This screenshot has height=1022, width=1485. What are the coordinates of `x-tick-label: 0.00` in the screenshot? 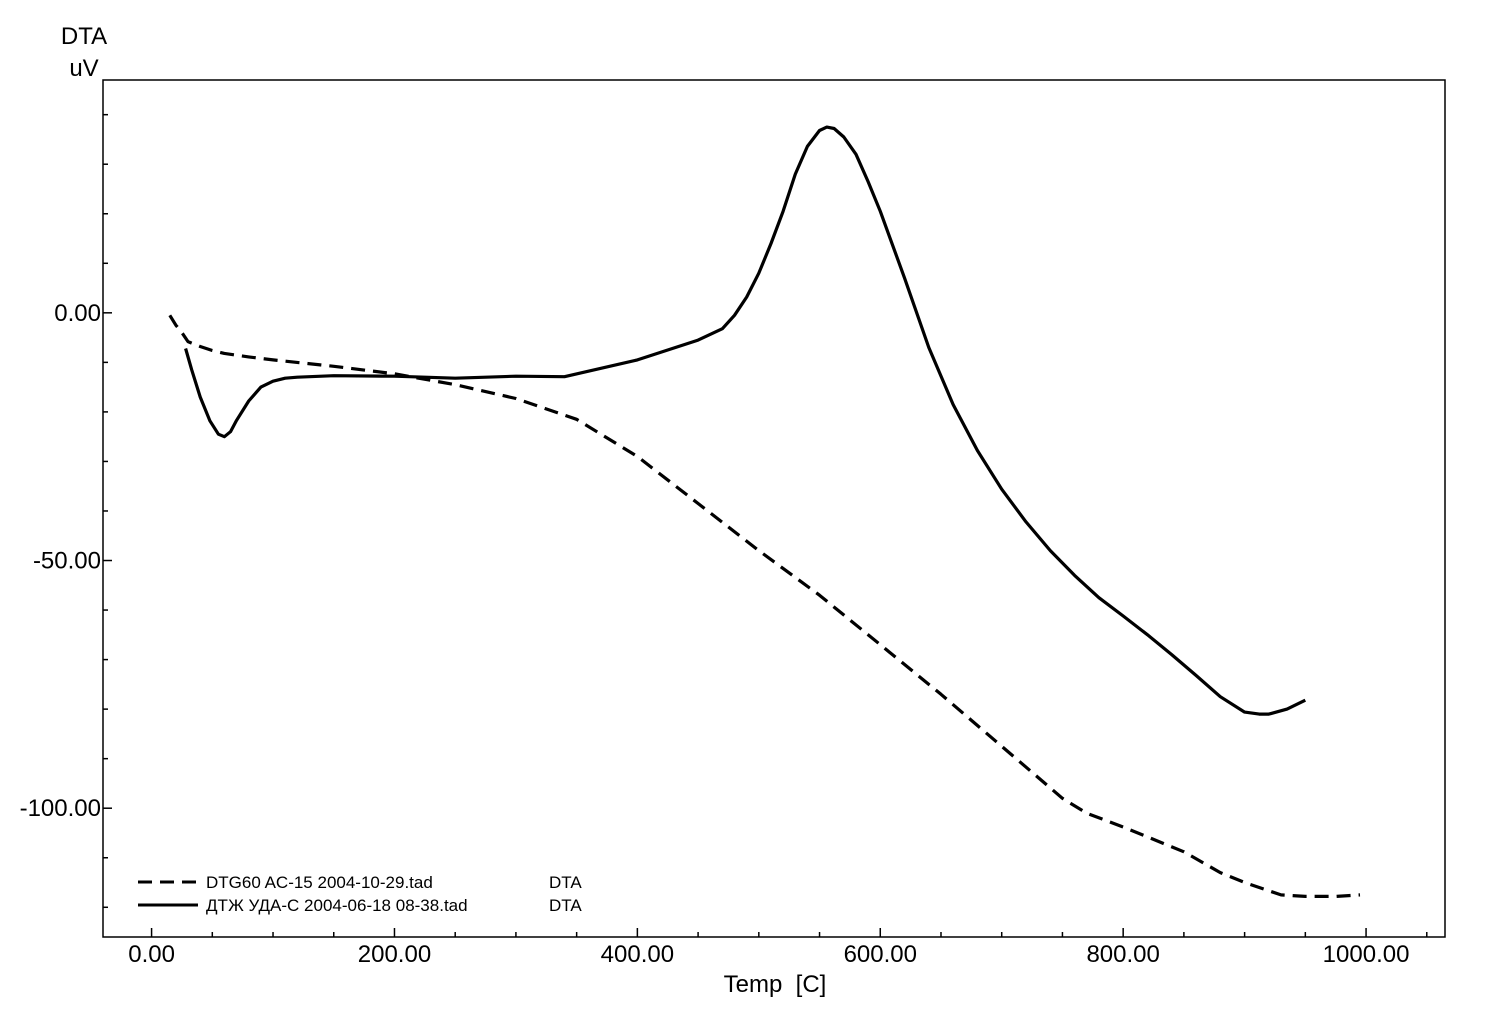 It's located at (151, 954).